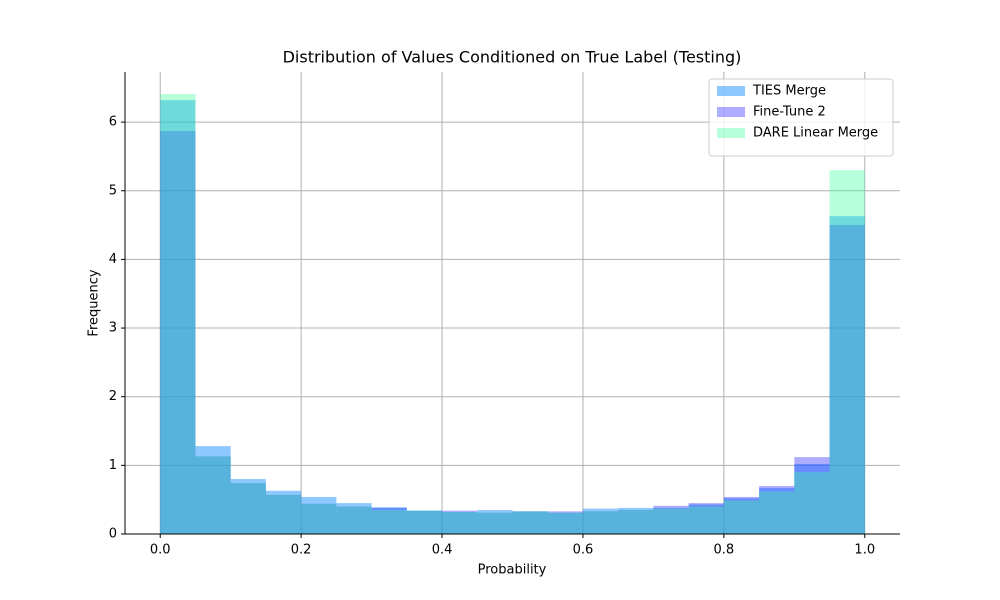 This screenshot has width=1000, height=600. Describe the element at coordinates (442, 550) in the screenshot. I see `x-tick-label: 0.4` at that location.